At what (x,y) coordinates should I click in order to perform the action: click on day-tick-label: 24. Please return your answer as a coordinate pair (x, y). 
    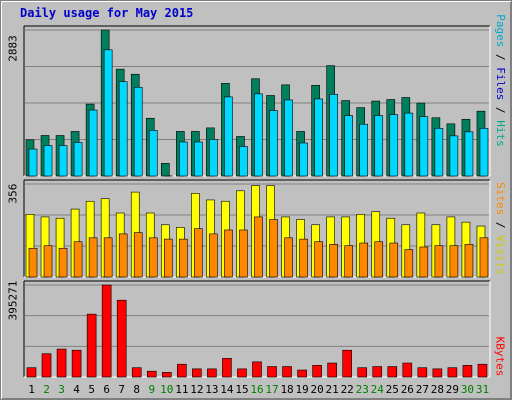
    Looking at the image, I should click on (378, 389).